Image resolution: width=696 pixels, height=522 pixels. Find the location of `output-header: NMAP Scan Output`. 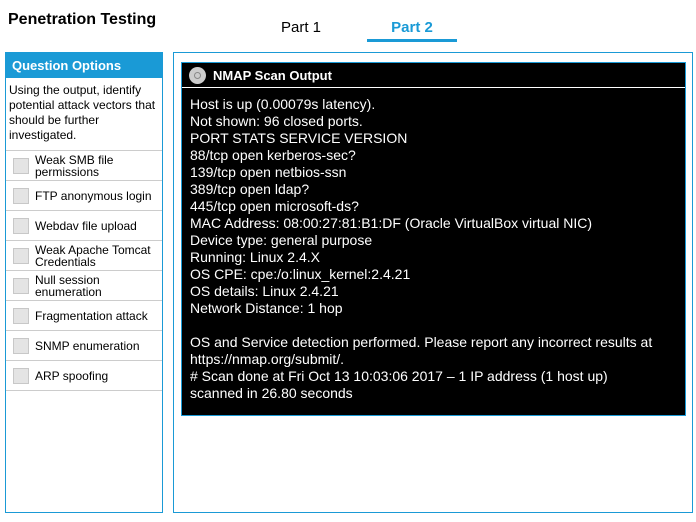

output-header: NMAP Scan Output is located at coordinates (433, 75).